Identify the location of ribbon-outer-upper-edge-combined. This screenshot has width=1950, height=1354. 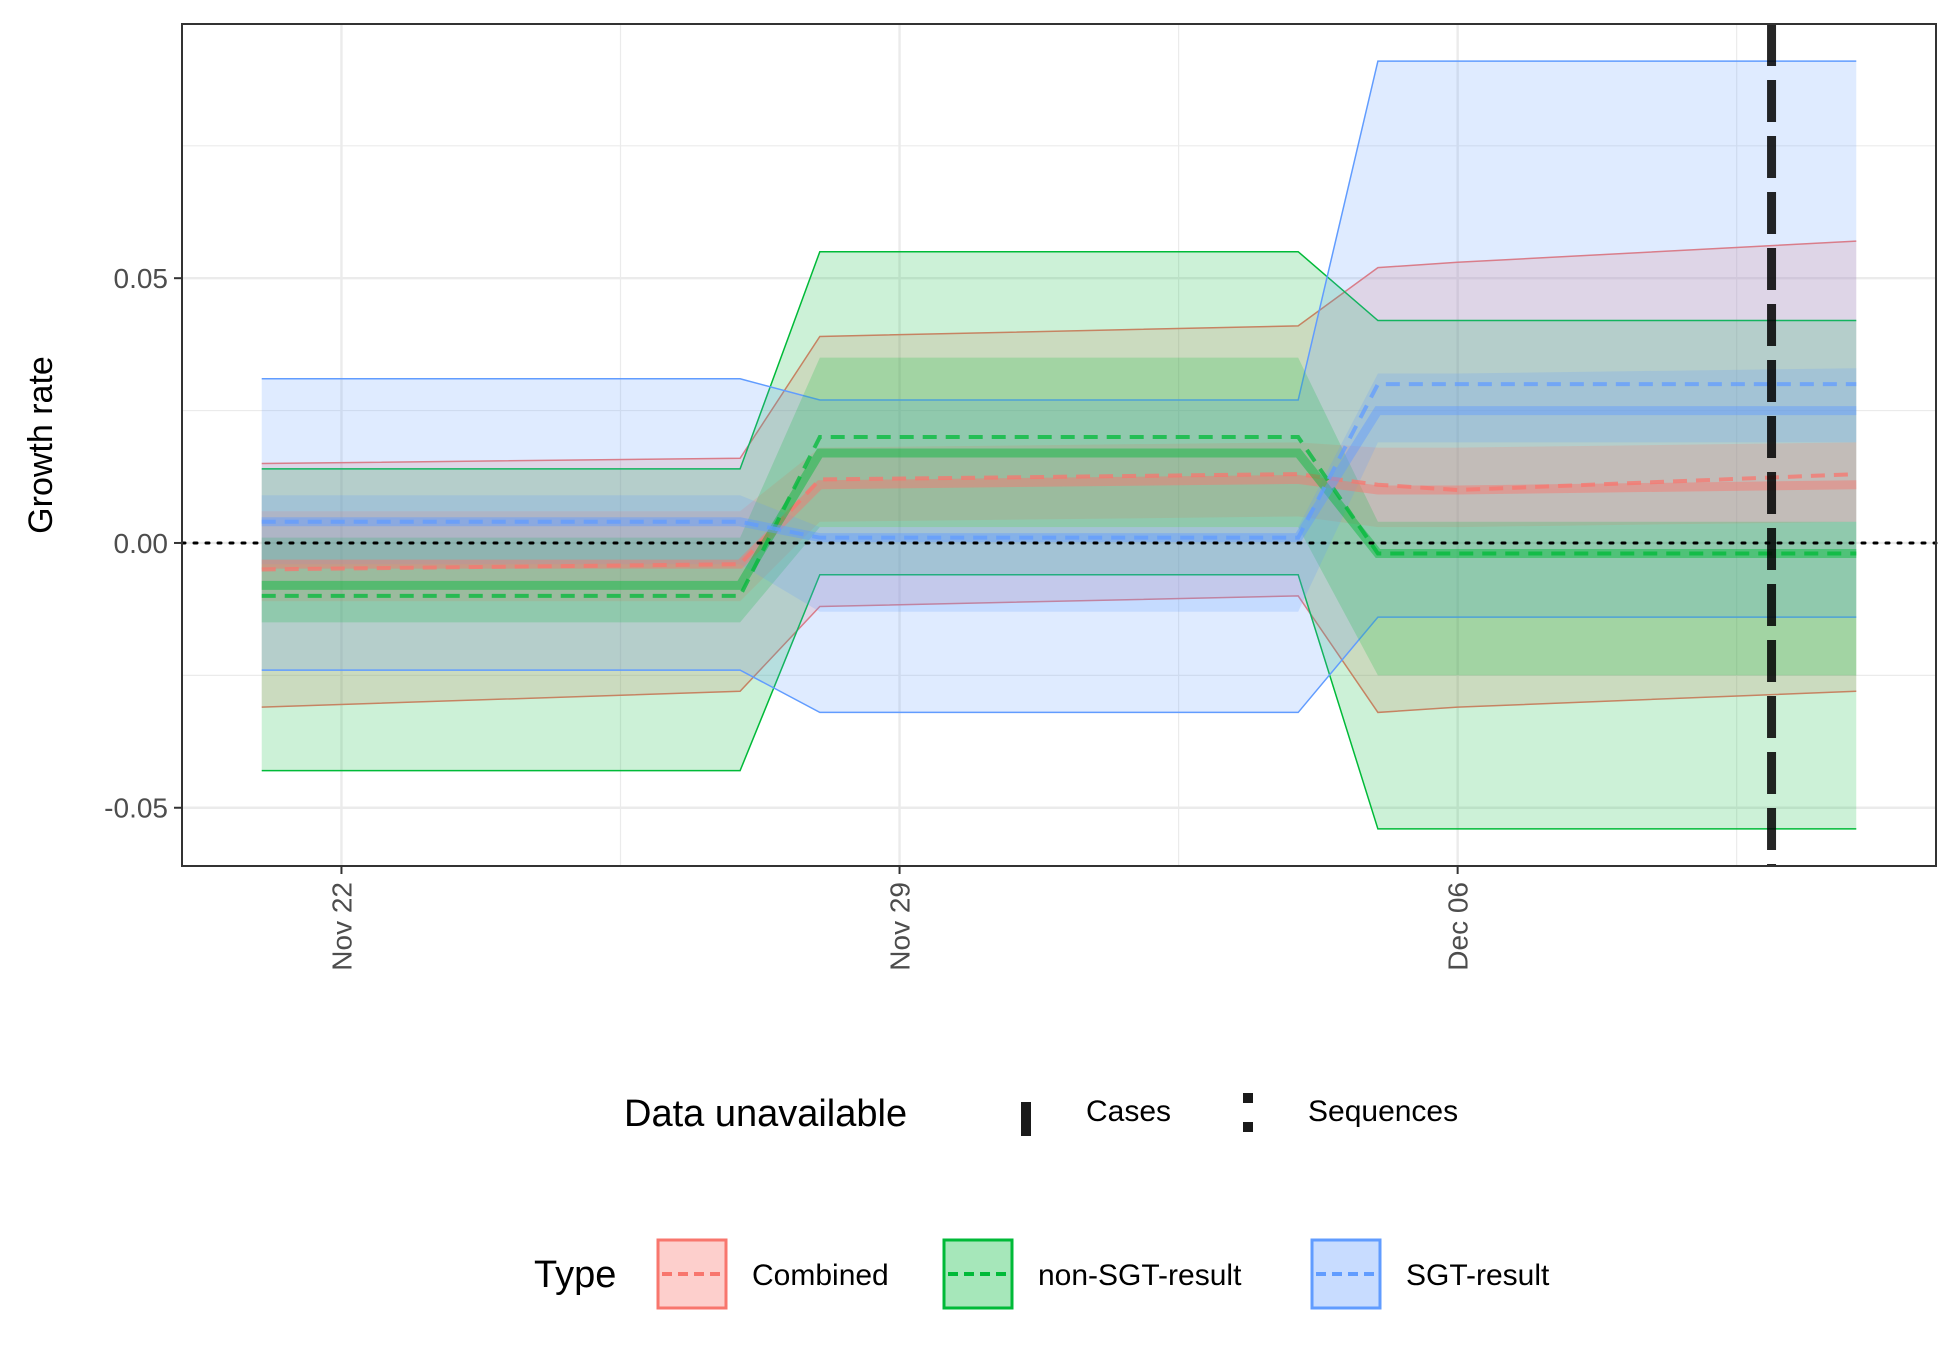
(1059, 352).